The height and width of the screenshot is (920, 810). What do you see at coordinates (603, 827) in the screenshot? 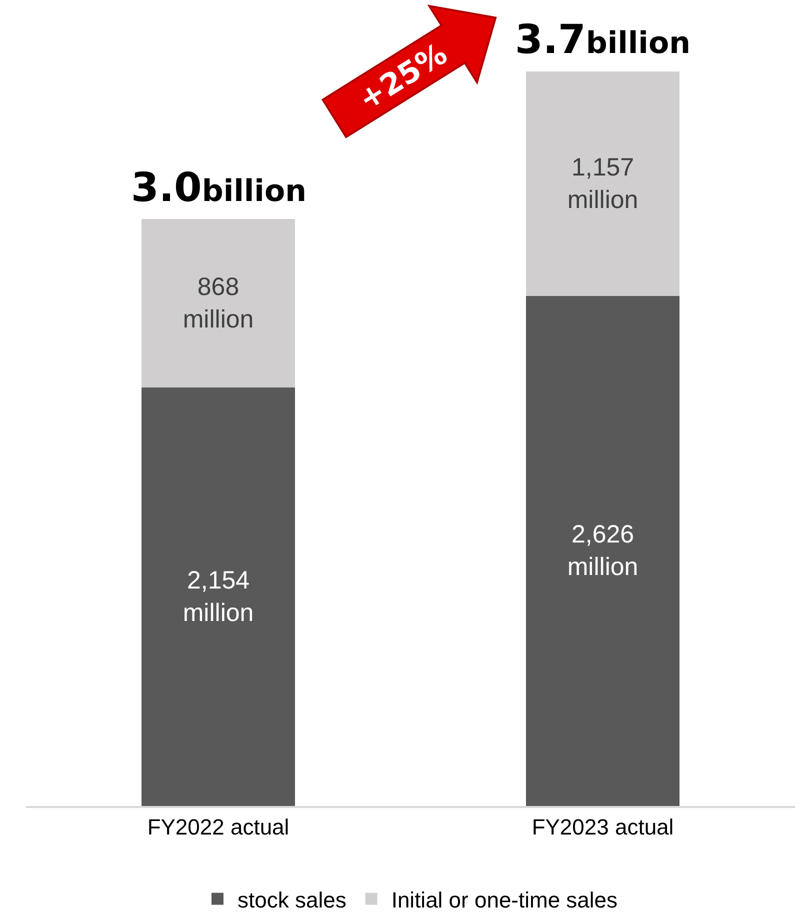
I see `x-tick-label: FY2023 actual` at bounding box center [603, 827].